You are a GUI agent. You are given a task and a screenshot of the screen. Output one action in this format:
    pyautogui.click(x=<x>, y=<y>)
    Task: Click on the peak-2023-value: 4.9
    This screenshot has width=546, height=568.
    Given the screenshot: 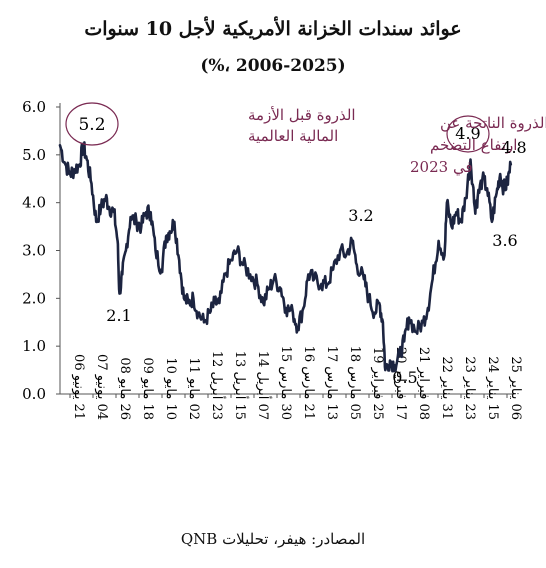 What is the action you would take?
    pyautogui.click(x=467, y=133)
    